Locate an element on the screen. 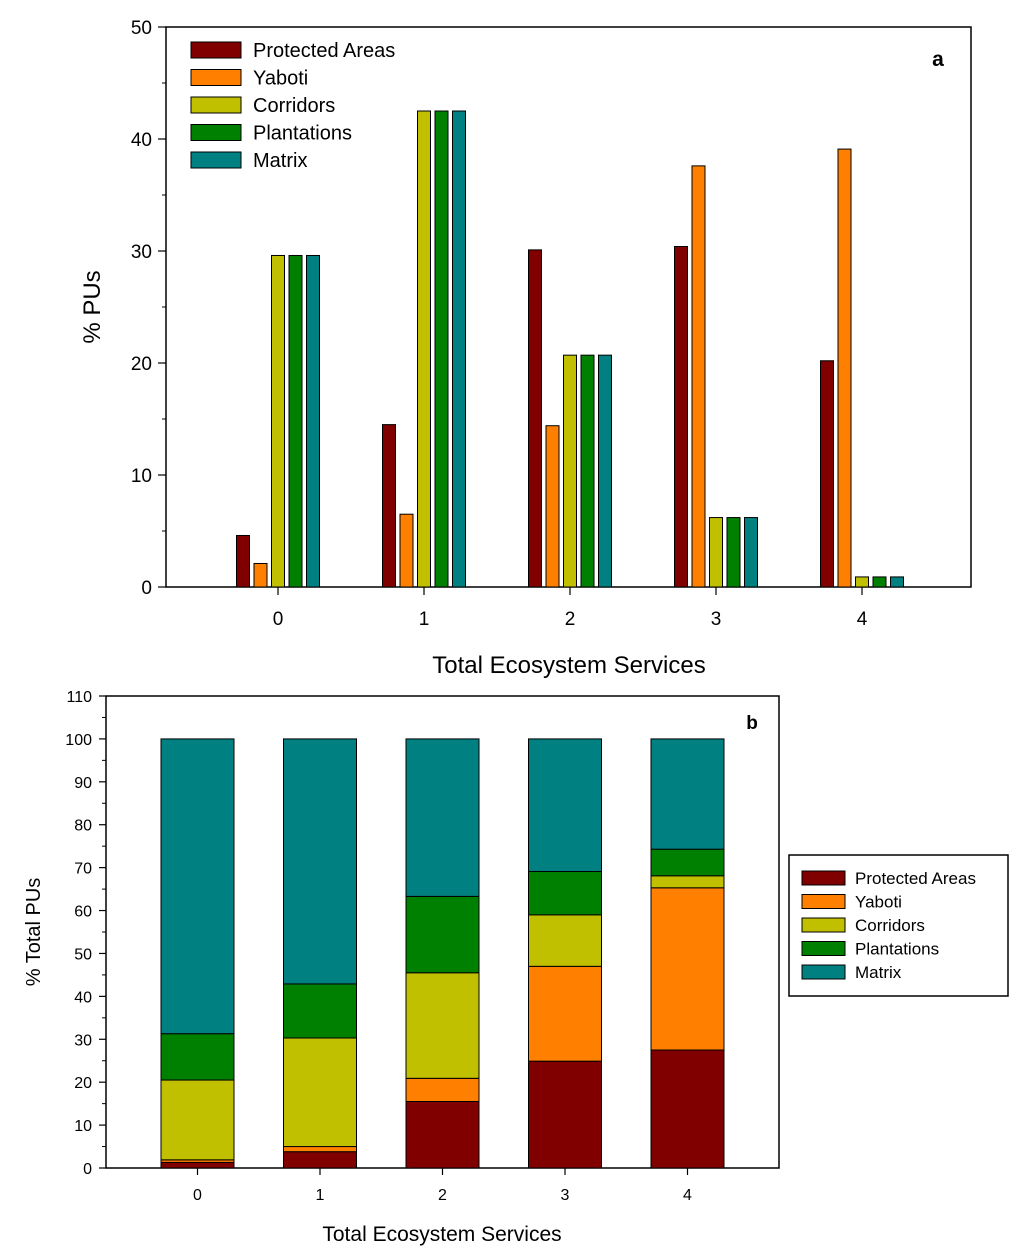 The image size is (1024, 1254). panel-b-label: b is located at coordinates (752, 723).